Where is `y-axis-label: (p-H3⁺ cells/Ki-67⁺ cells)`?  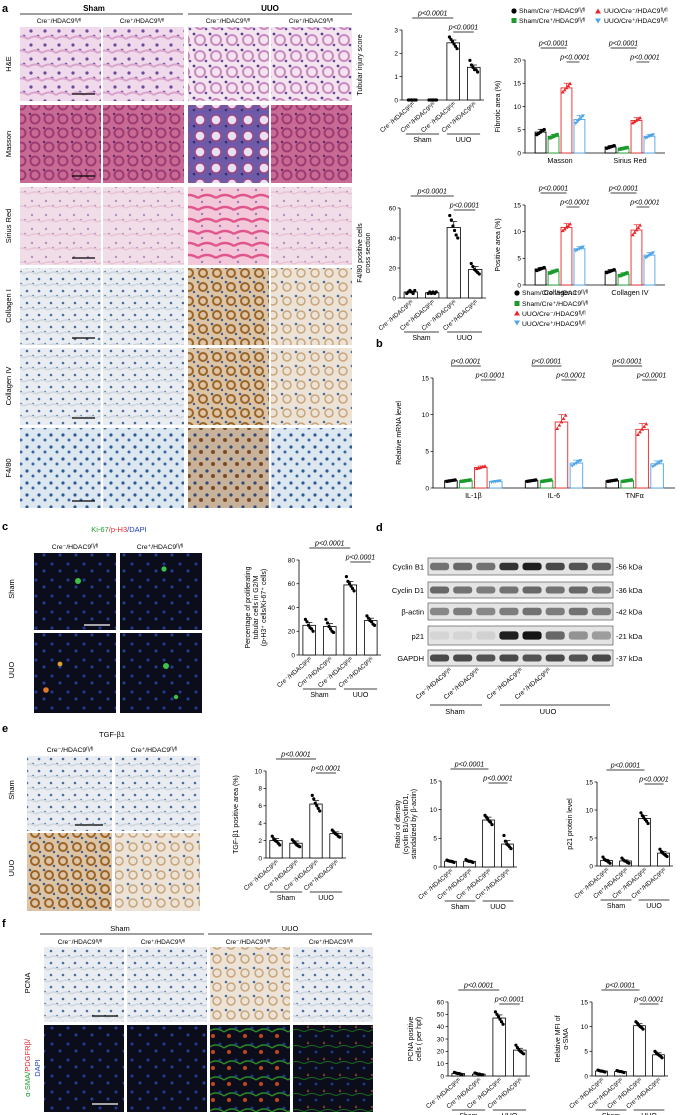 y-axis-label: (p-H3⁺ cells/Ki-67⁺ cells) is located at coordinates (264, 607).